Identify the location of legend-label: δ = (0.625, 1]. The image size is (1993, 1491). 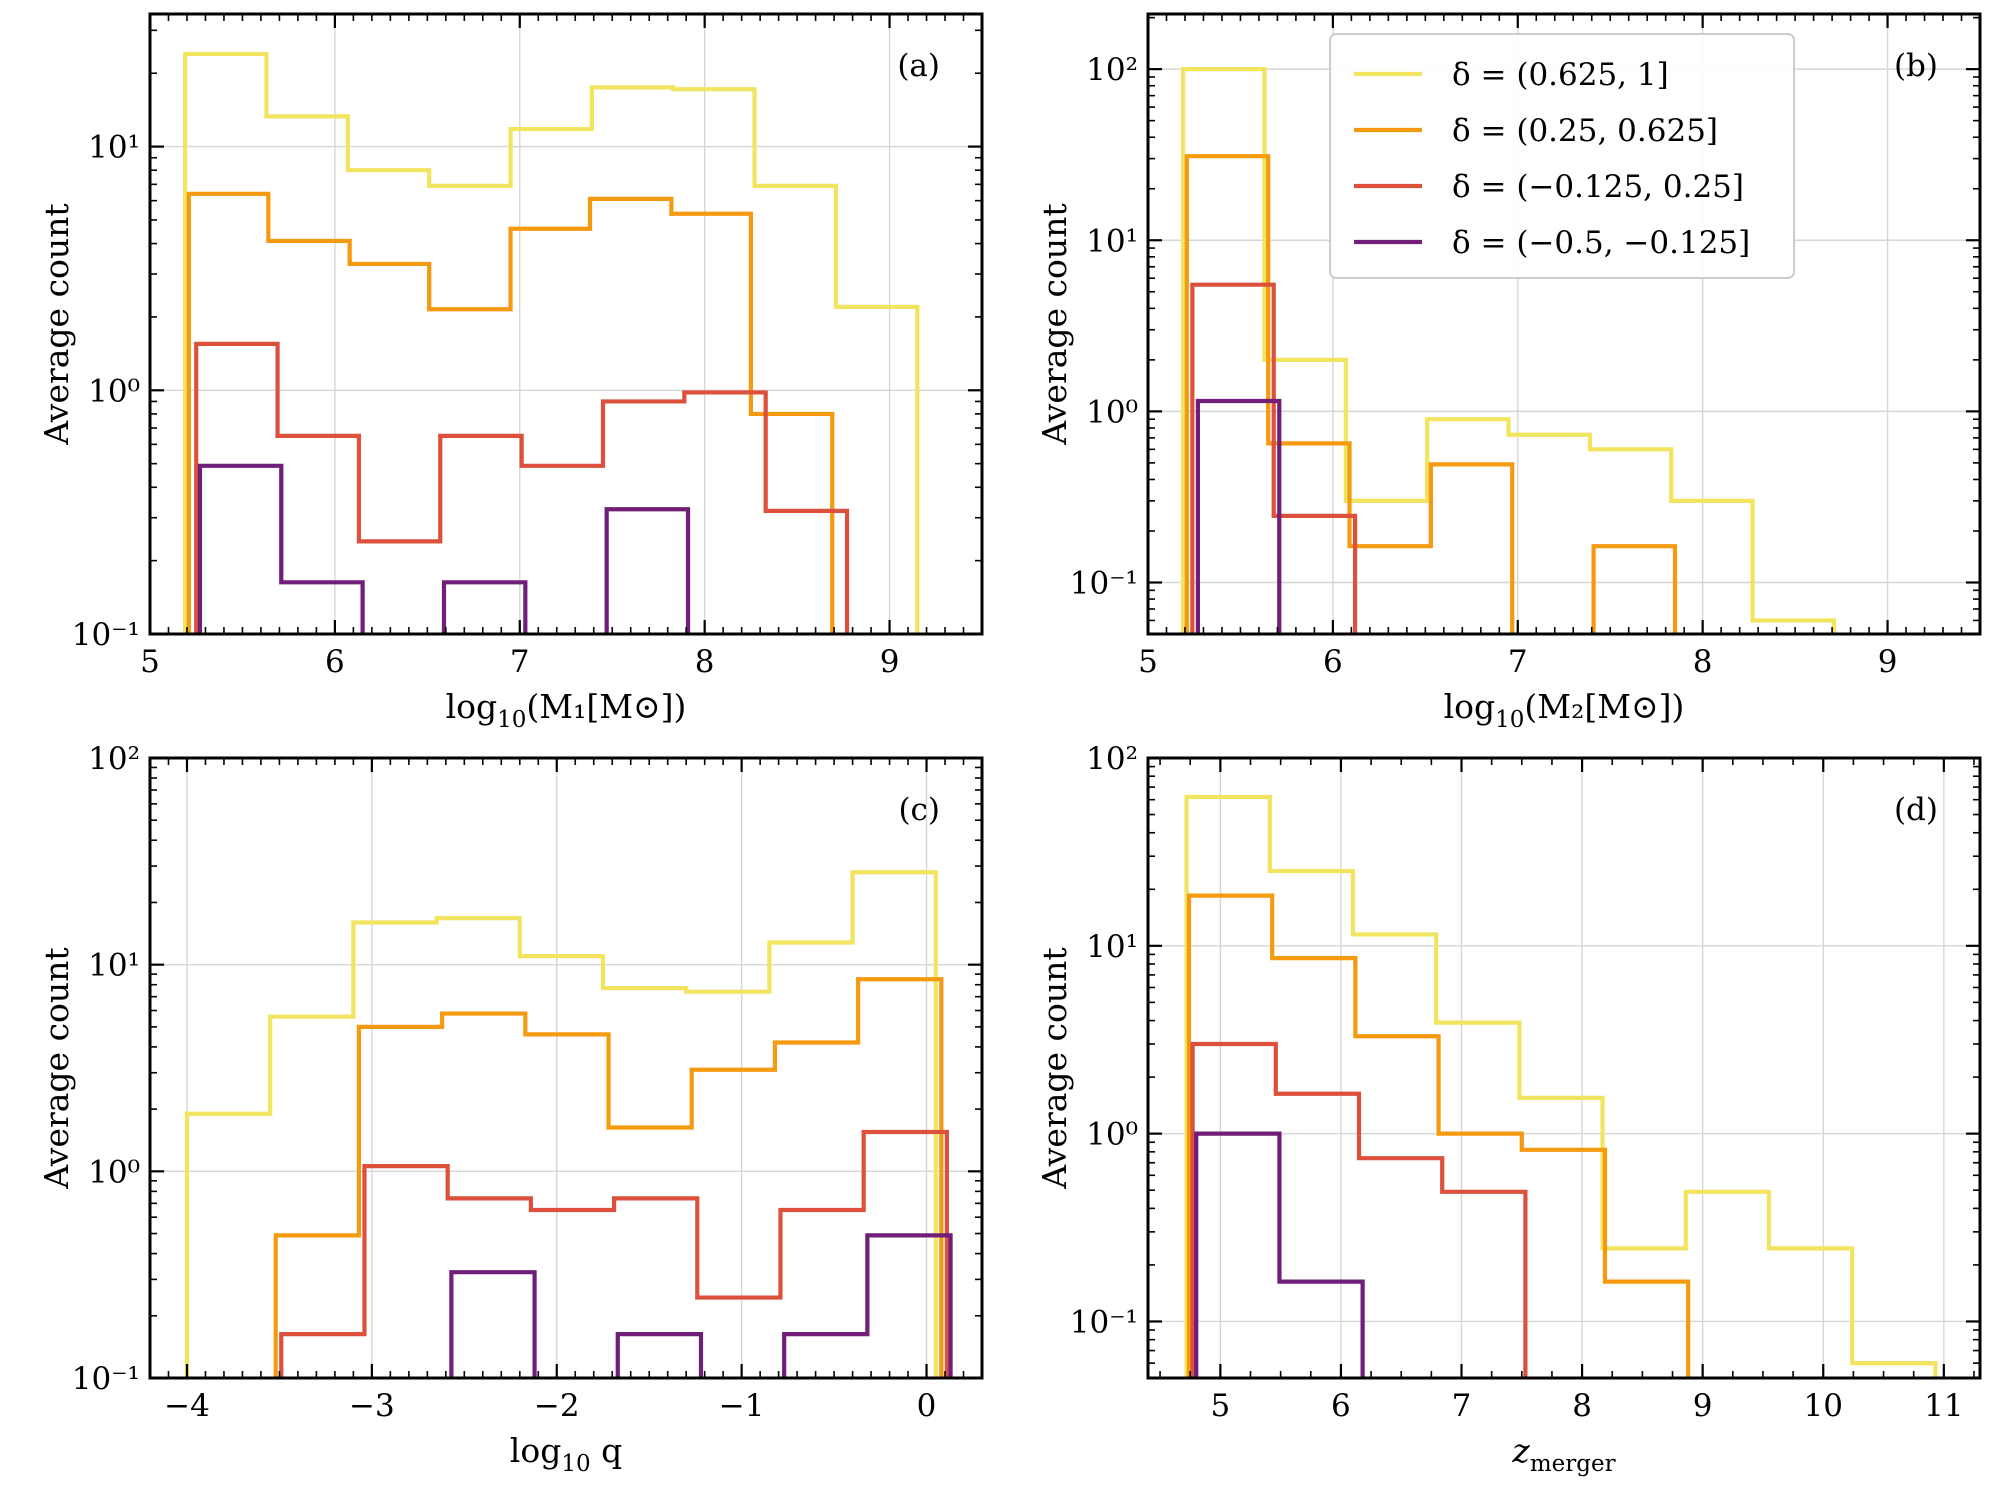
(1560, 75).